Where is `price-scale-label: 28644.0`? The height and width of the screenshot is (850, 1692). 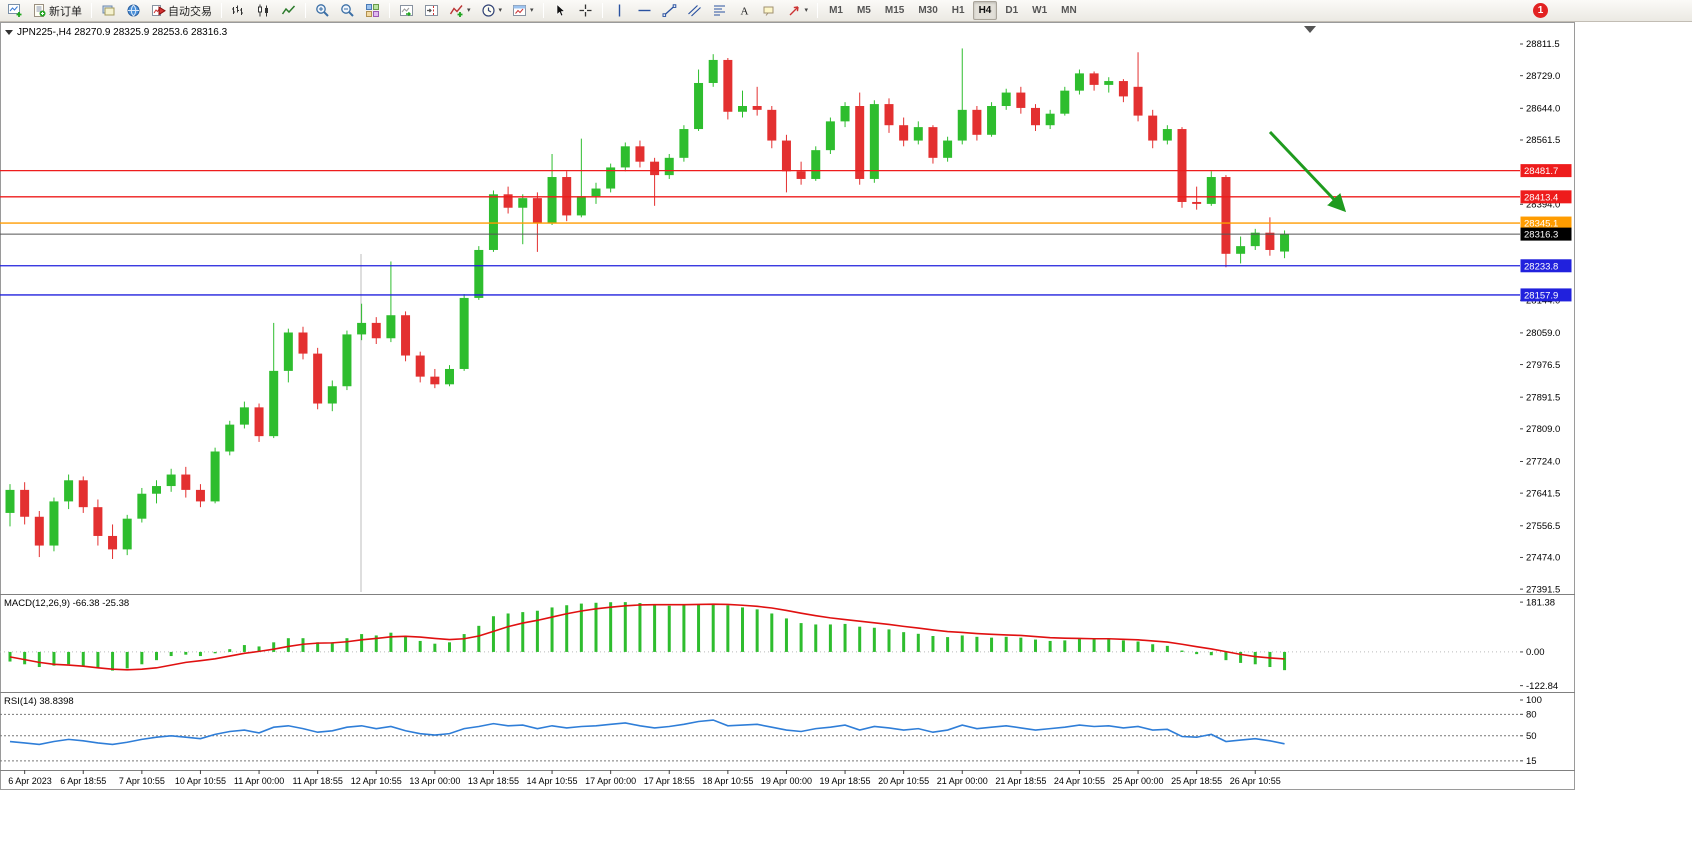 price-scale-label: 28644.0 is located at coordinates (1543, 109).